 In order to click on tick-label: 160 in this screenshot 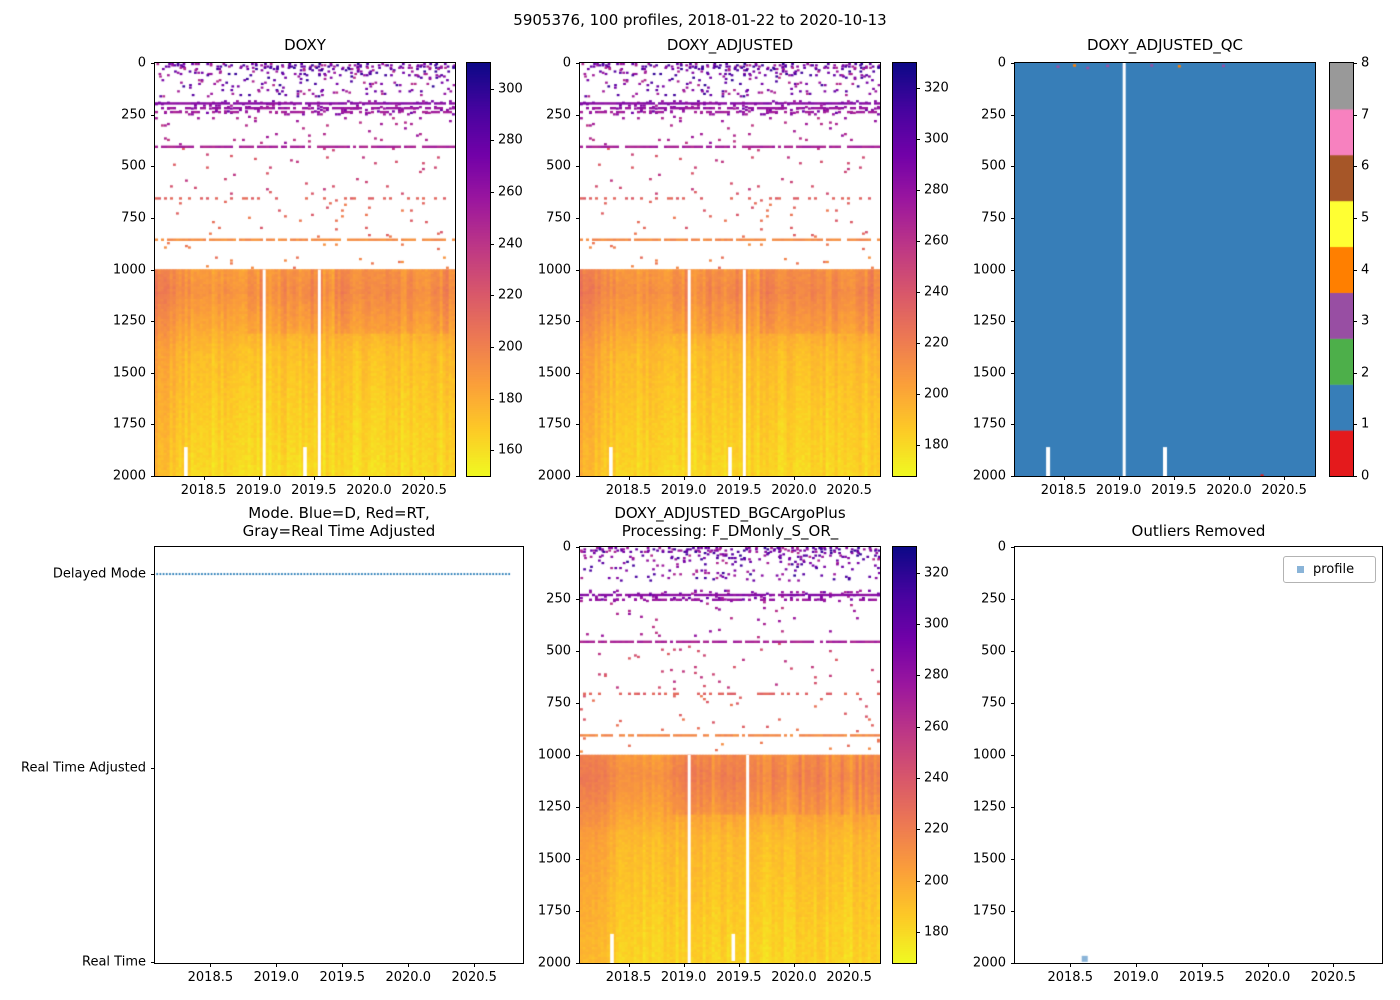, I will do `click(510, 450)`.